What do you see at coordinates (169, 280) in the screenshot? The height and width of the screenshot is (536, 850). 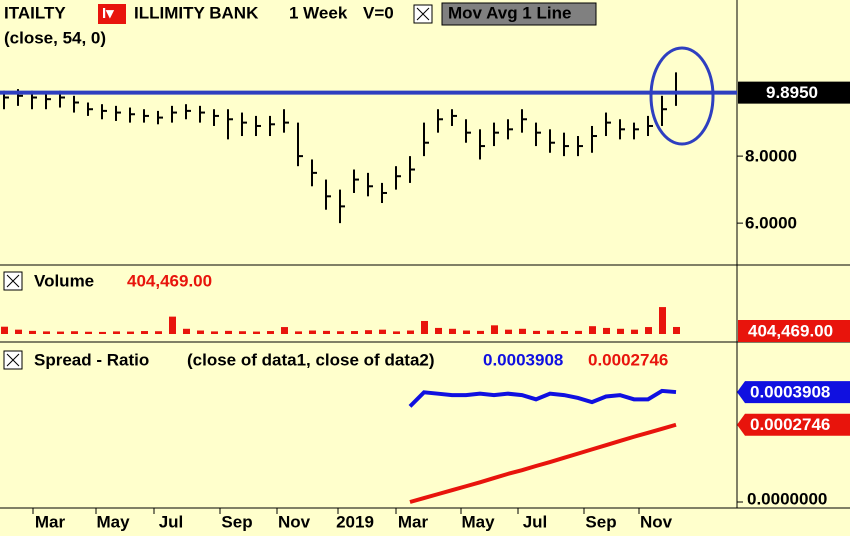 I see `panel-readout: 404,469.00` at bounding box center [169, 280].